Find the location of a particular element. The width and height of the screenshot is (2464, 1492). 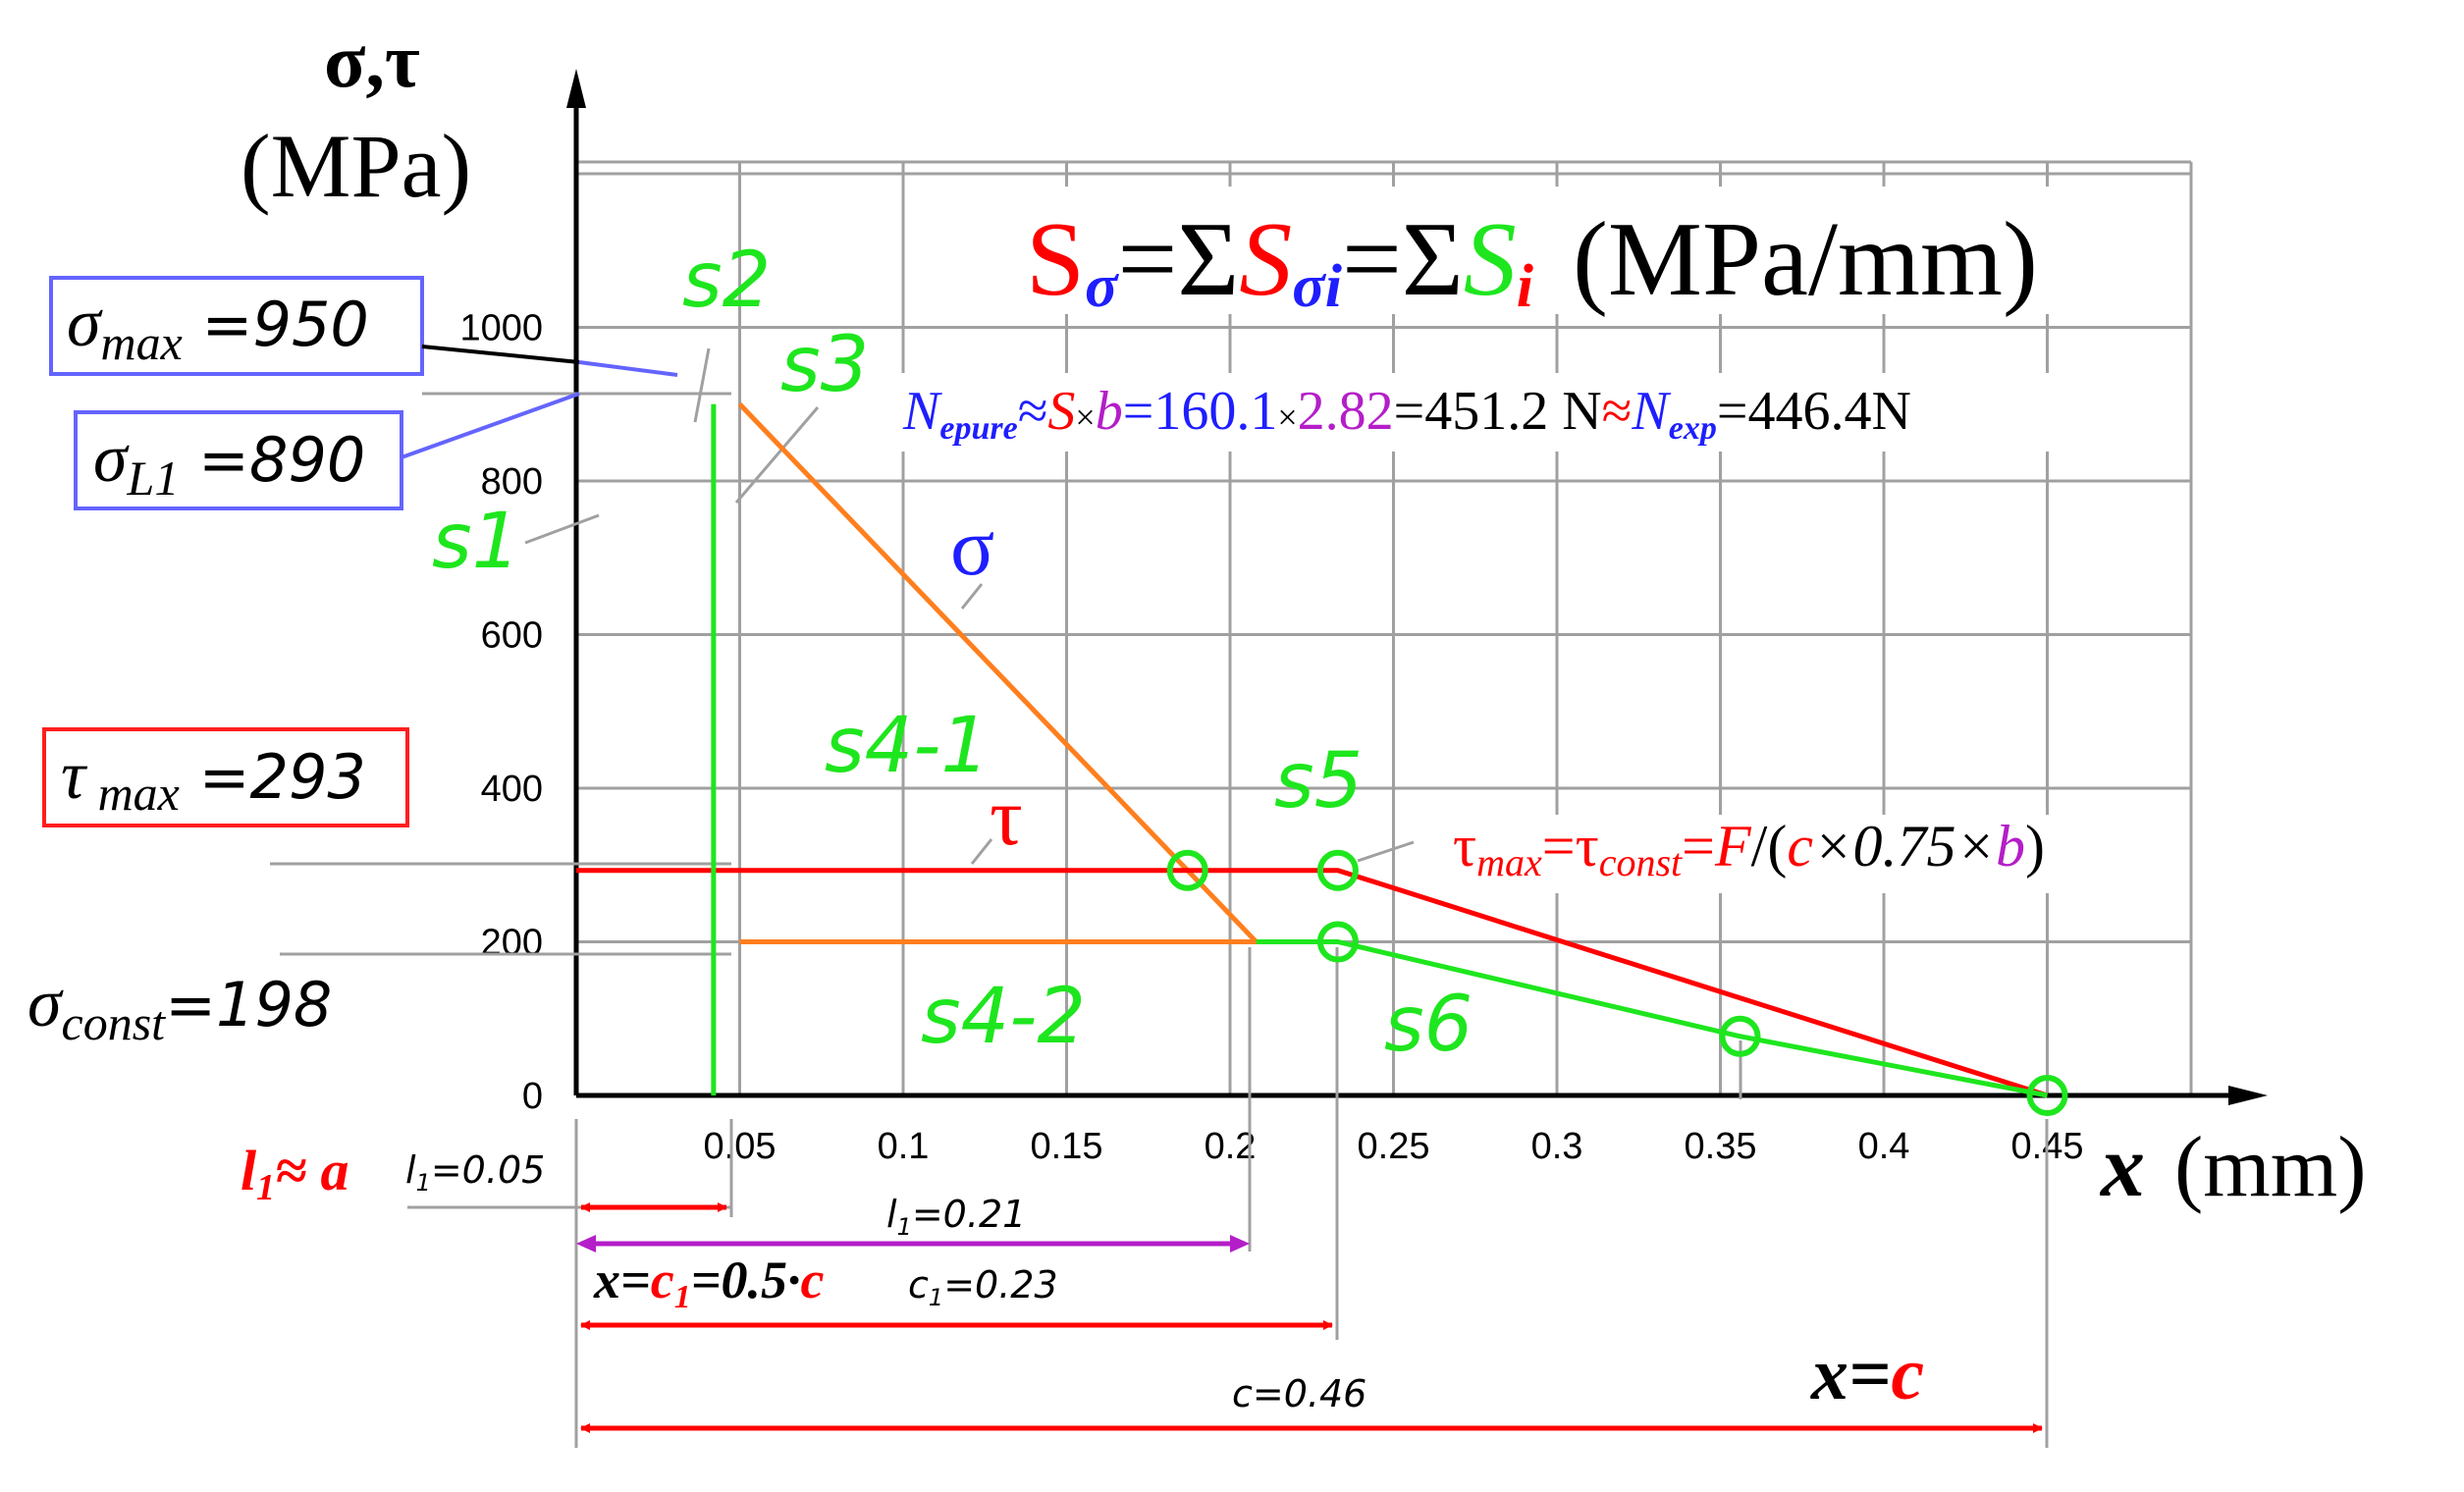

x-axis-arrow-icon is located at coordinates (2248, 1095).